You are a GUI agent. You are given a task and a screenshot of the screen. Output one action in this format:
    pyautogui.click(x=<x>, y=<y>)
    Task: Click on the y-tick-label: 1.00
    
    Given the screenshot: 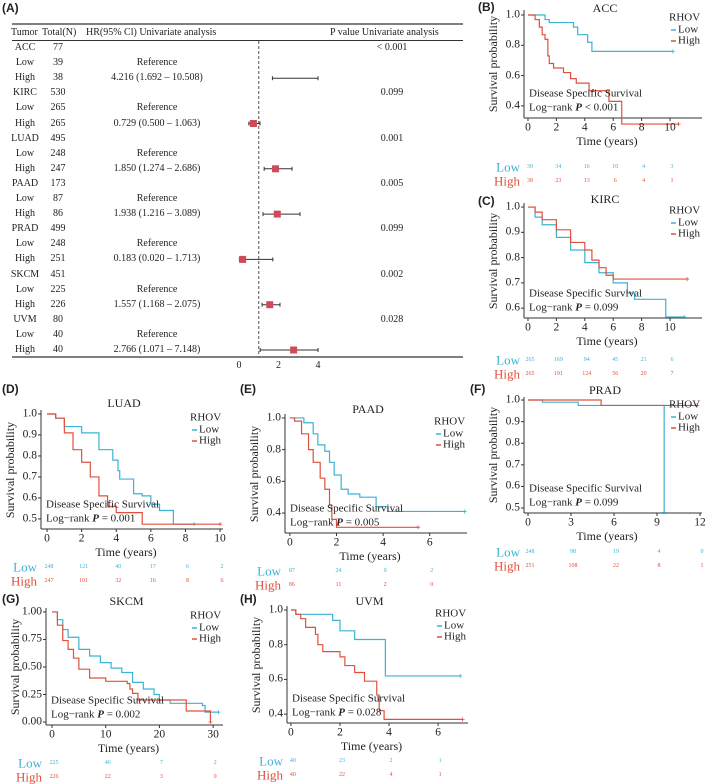 What is the action you would take?
    pyautogui.click(x=31, y=611)
    